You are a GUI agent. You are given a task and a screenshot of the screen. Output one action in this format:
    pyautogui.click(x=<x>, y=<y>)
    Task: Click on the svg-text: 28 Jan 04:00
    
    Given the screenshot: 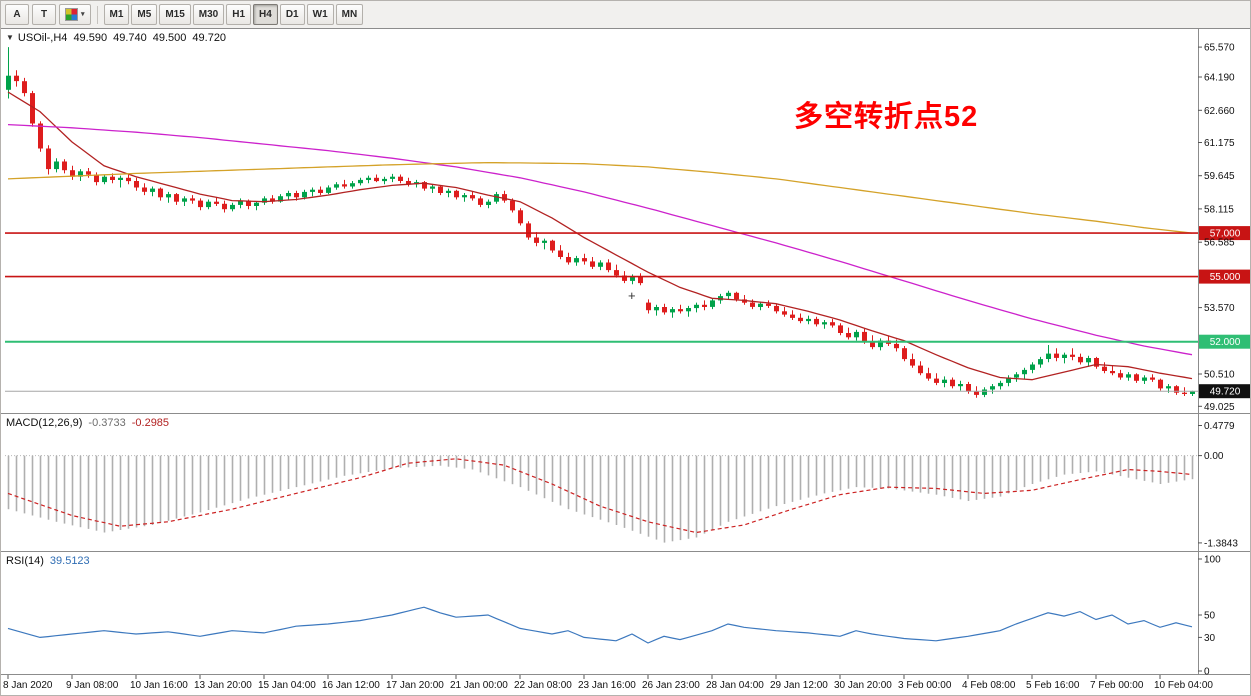 What is the action you would take?
    pyautogui.click(x=735, y=685)
    